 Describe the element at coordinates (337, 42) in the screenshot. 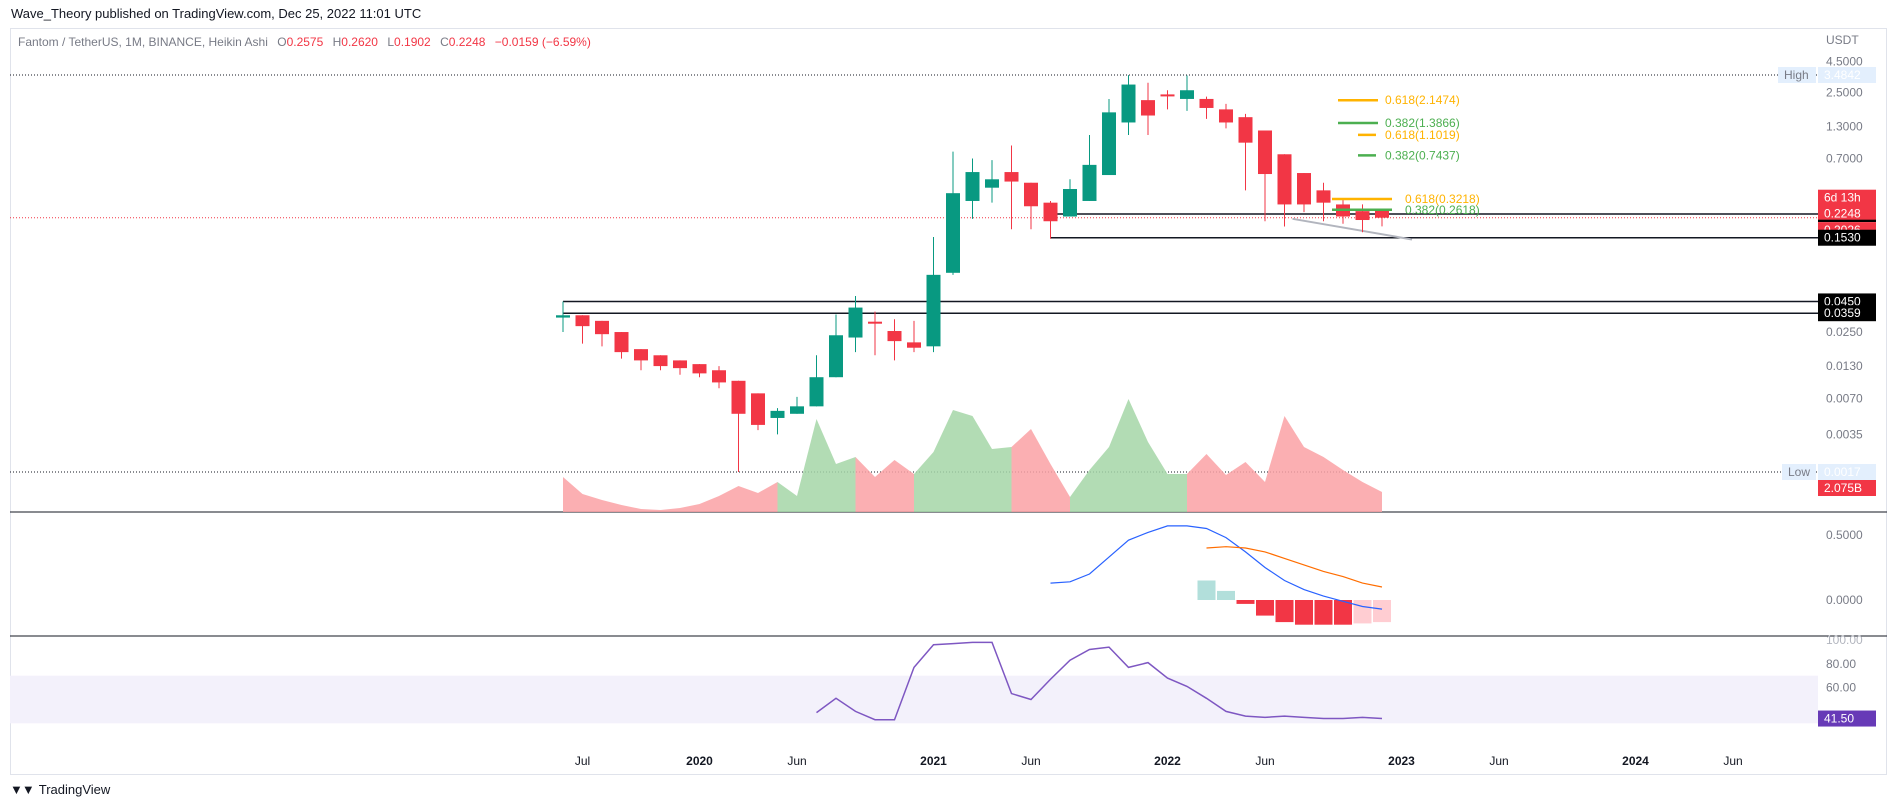

I see `legend-high-label: H` at that location.